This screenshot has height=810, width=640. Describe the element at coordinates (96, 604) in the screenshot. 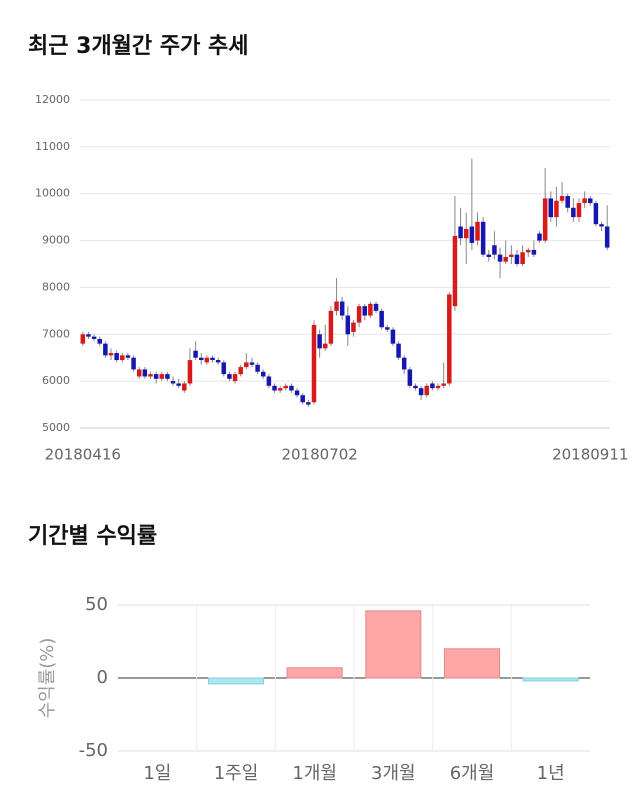

I see `y-tick-label: 50` at that location.